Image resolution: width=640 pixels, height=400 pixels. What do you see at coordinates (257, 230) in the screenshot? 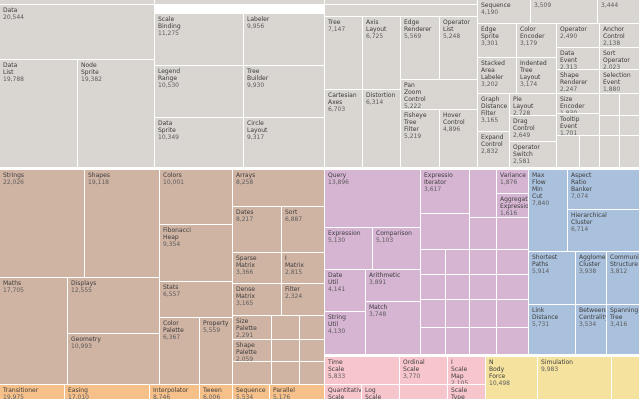
I see `treemap-cell: Dates 8,217` at bounding box center [257, 230].